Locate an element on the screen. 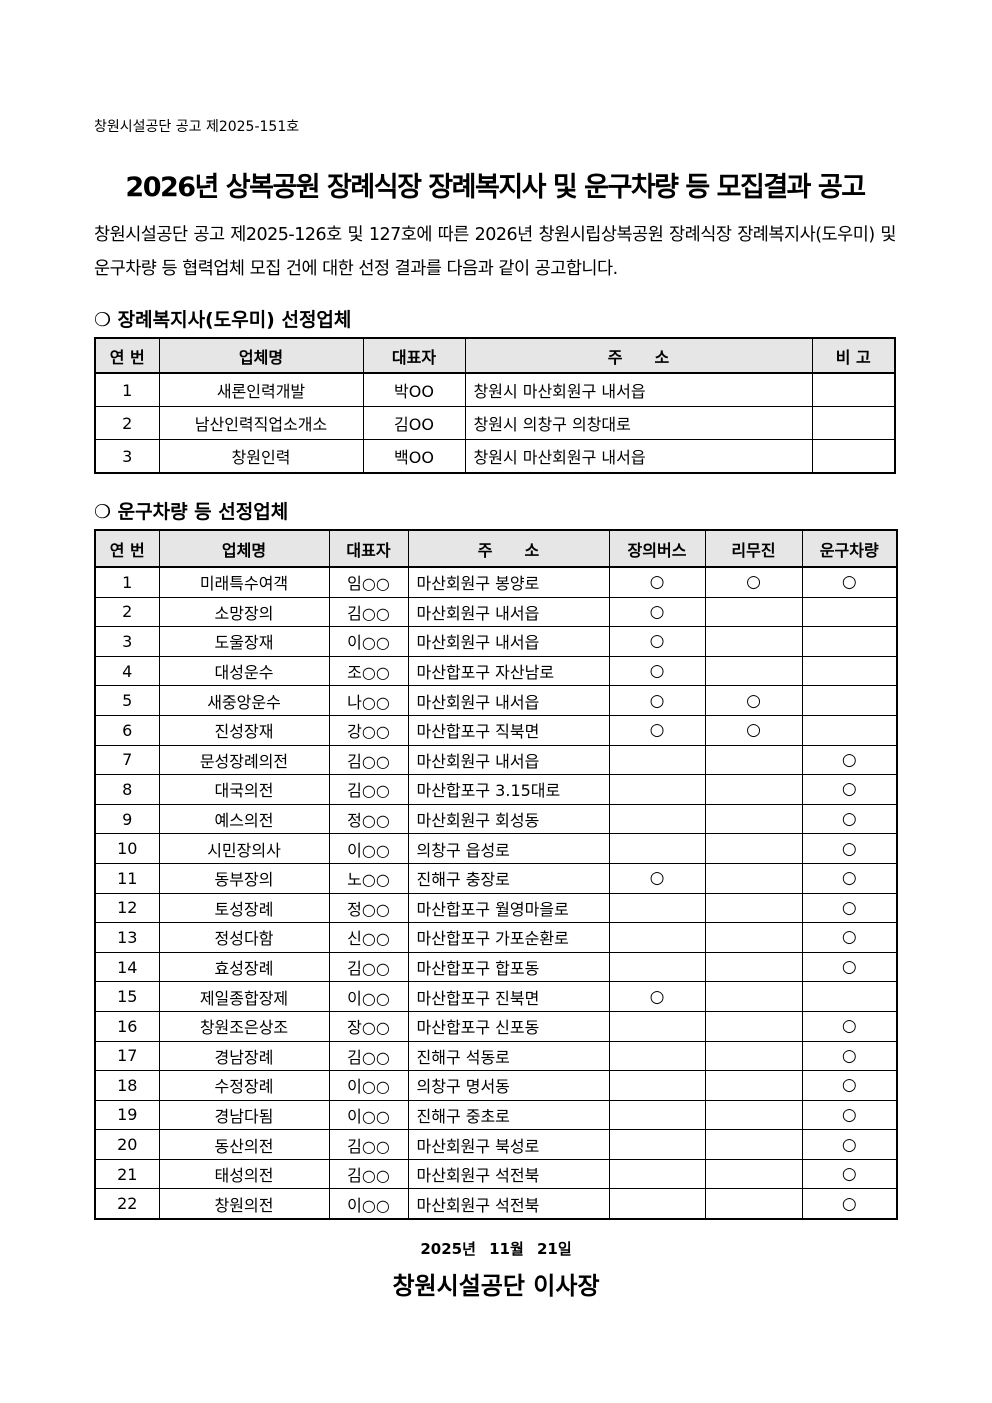 The height and width of the screenshot is (1403, 992). table-cell: 10 is located at coordinates (127, 848).